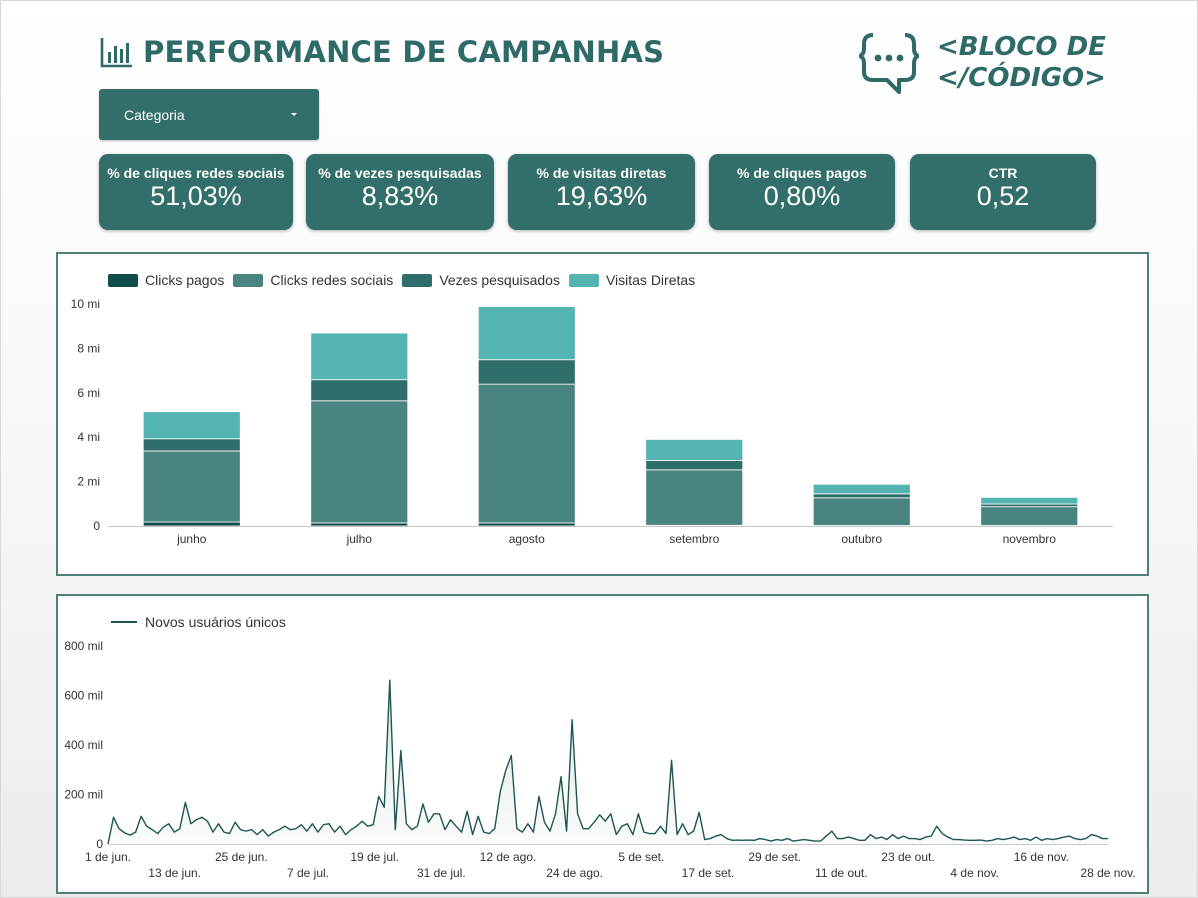 This screenshot has height=898, width=1198. What do you see at coordinates (294, 114) in the screenshot?
I see `caret-down-icon` at bounding box center [294, 114].